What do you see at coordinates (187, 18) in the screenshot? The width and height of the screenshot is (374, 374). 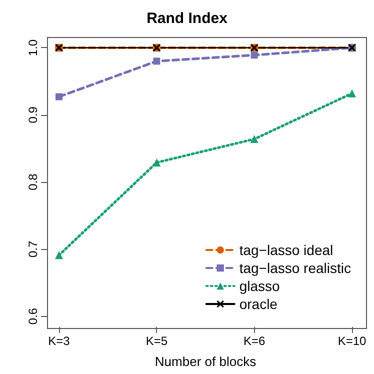 I see `chart-title: Rand Index` at bounding box center [187, 18].